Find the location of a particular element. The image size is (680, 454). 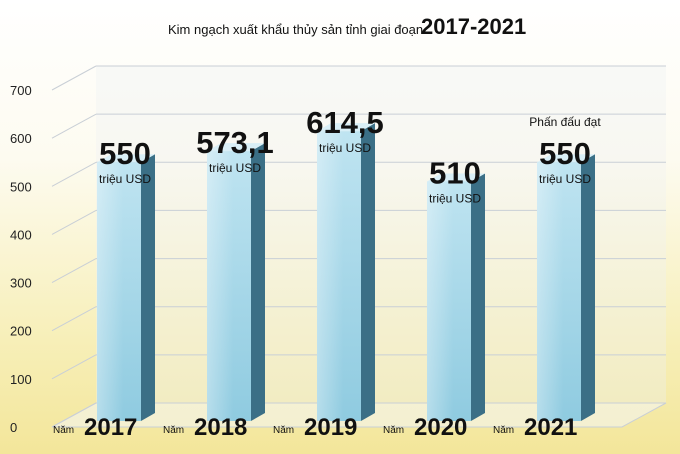

gridline-700-slant is located at coordinates (74, 78).